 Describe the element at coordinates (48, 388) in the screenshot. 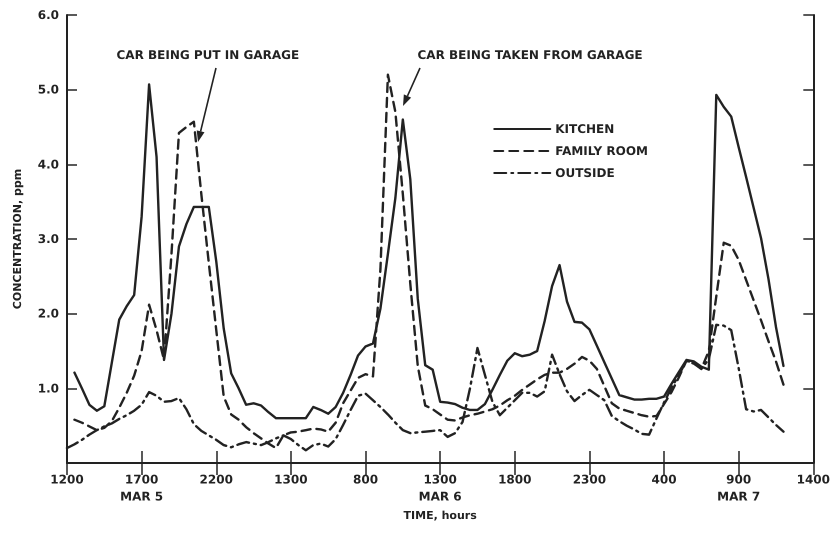

I see `y-tick-label: 1.0` at that location.